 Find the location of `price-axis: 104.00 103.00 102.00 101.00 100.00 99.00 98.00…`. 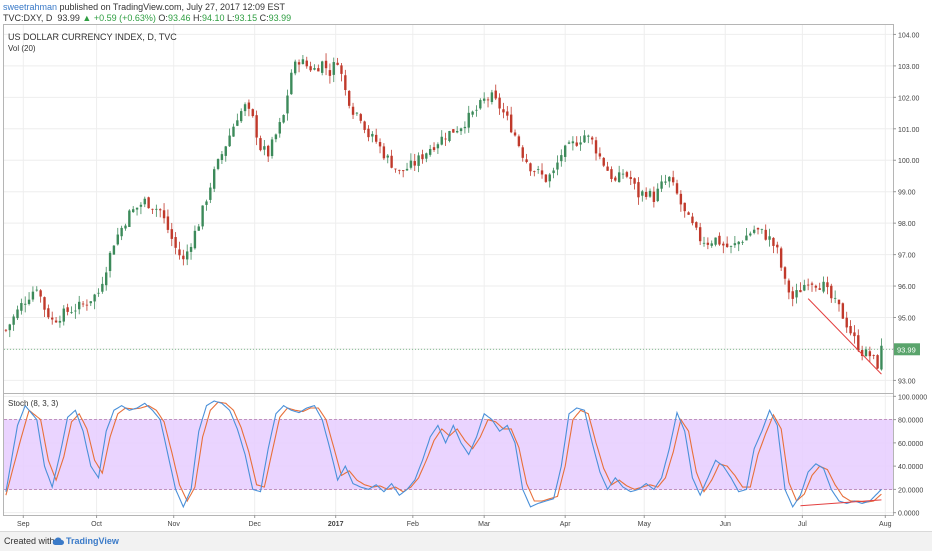

price-axis: 104.00 103.00 102.00 101.00 100.00 99.00 98.00… is located at coordinates (906, 208).